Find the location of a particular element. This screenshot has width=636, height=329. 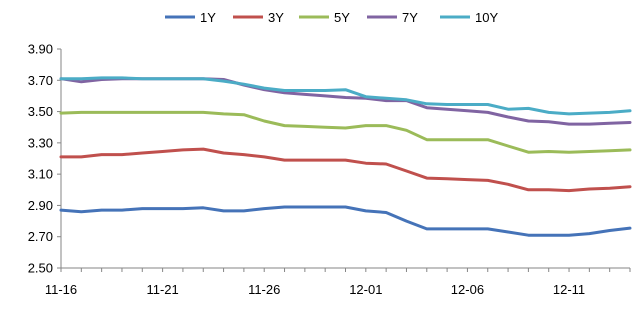

x-tick-label: 11-26 is located at coordinates (264, 289).